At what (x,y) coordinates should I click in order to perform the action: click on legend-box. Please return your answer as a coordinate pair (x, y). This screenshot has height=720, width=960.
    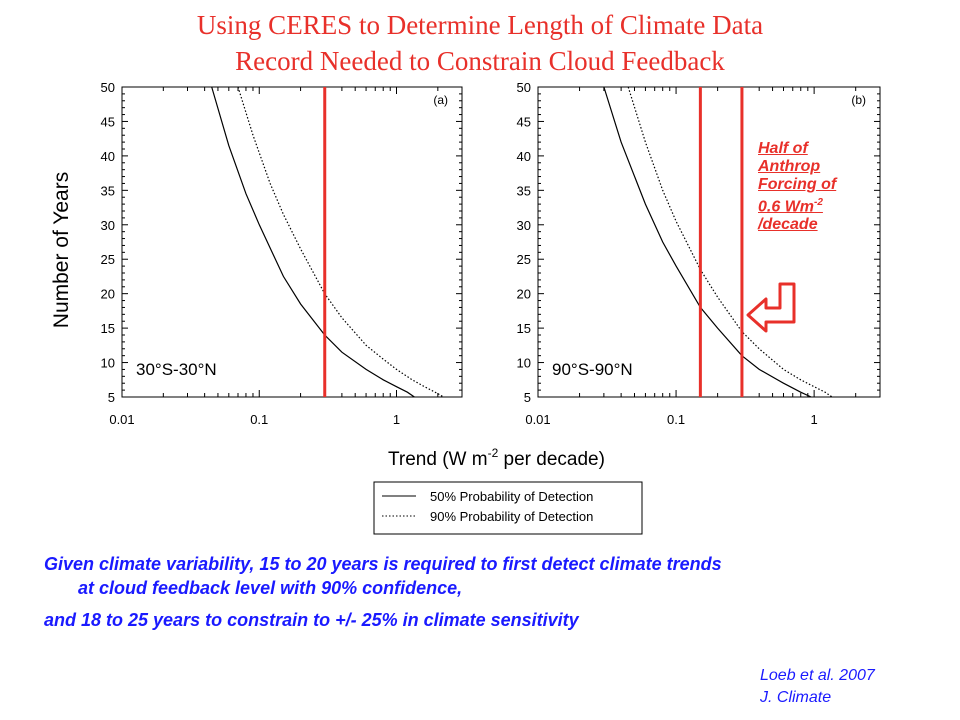
    Looking at the image, I should click on (508, 508).